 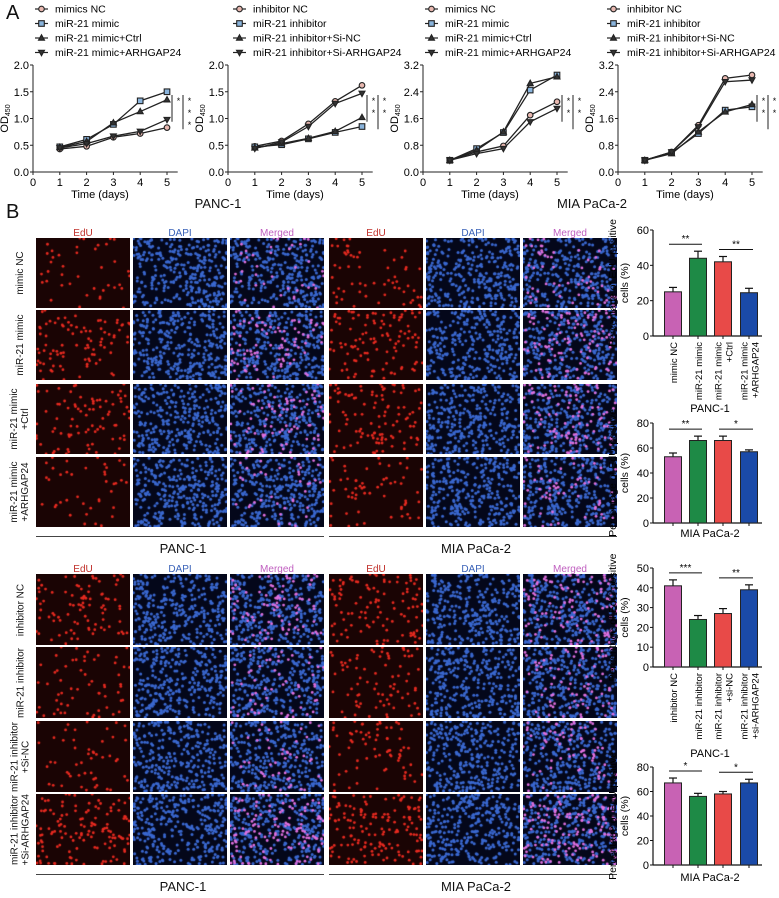 What do you see at coordinates (643, 609) in the screenshot?
I see `y-tick-label: 30` at bounding box center [643, 609].